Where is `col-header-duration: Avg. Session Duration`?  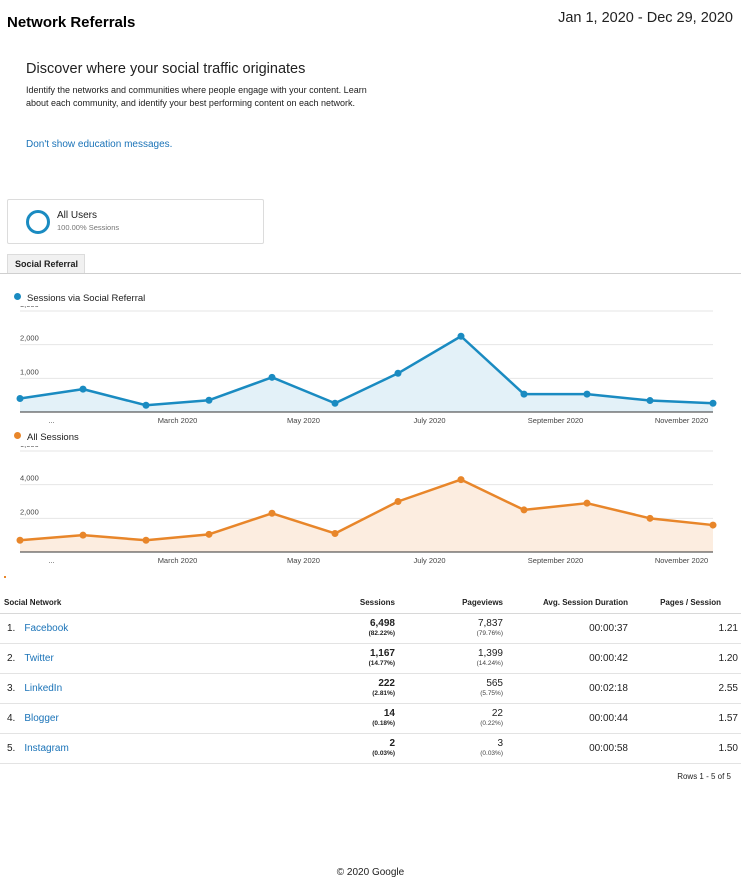
col-header-duration: Avg. Session Duration is located at coordinates (565, 603).